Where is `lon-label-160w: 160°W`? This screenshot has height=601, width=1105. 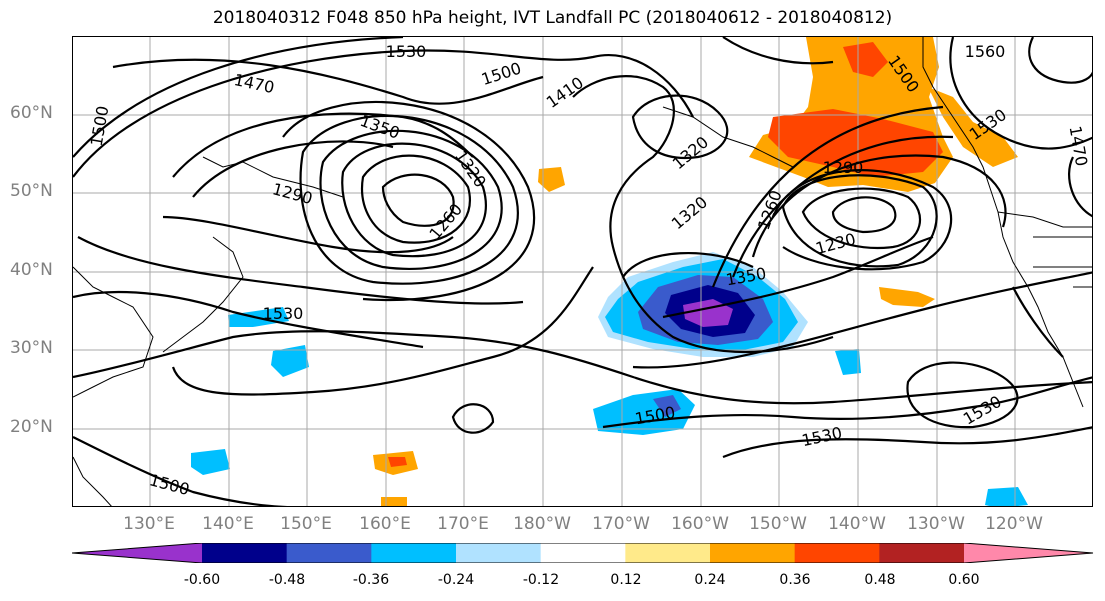
lon-label-160w: 160°W is located at coordinates (700, 524).